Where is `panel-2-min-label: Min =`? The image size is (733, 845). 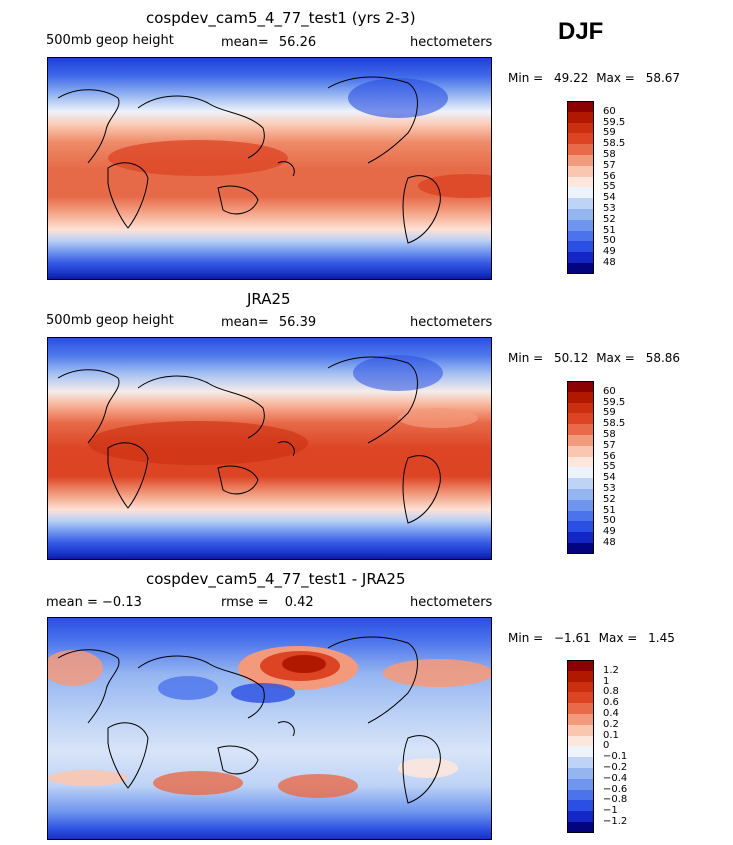
panel-2-min-label: Min = is located at coordinates (526, 358).